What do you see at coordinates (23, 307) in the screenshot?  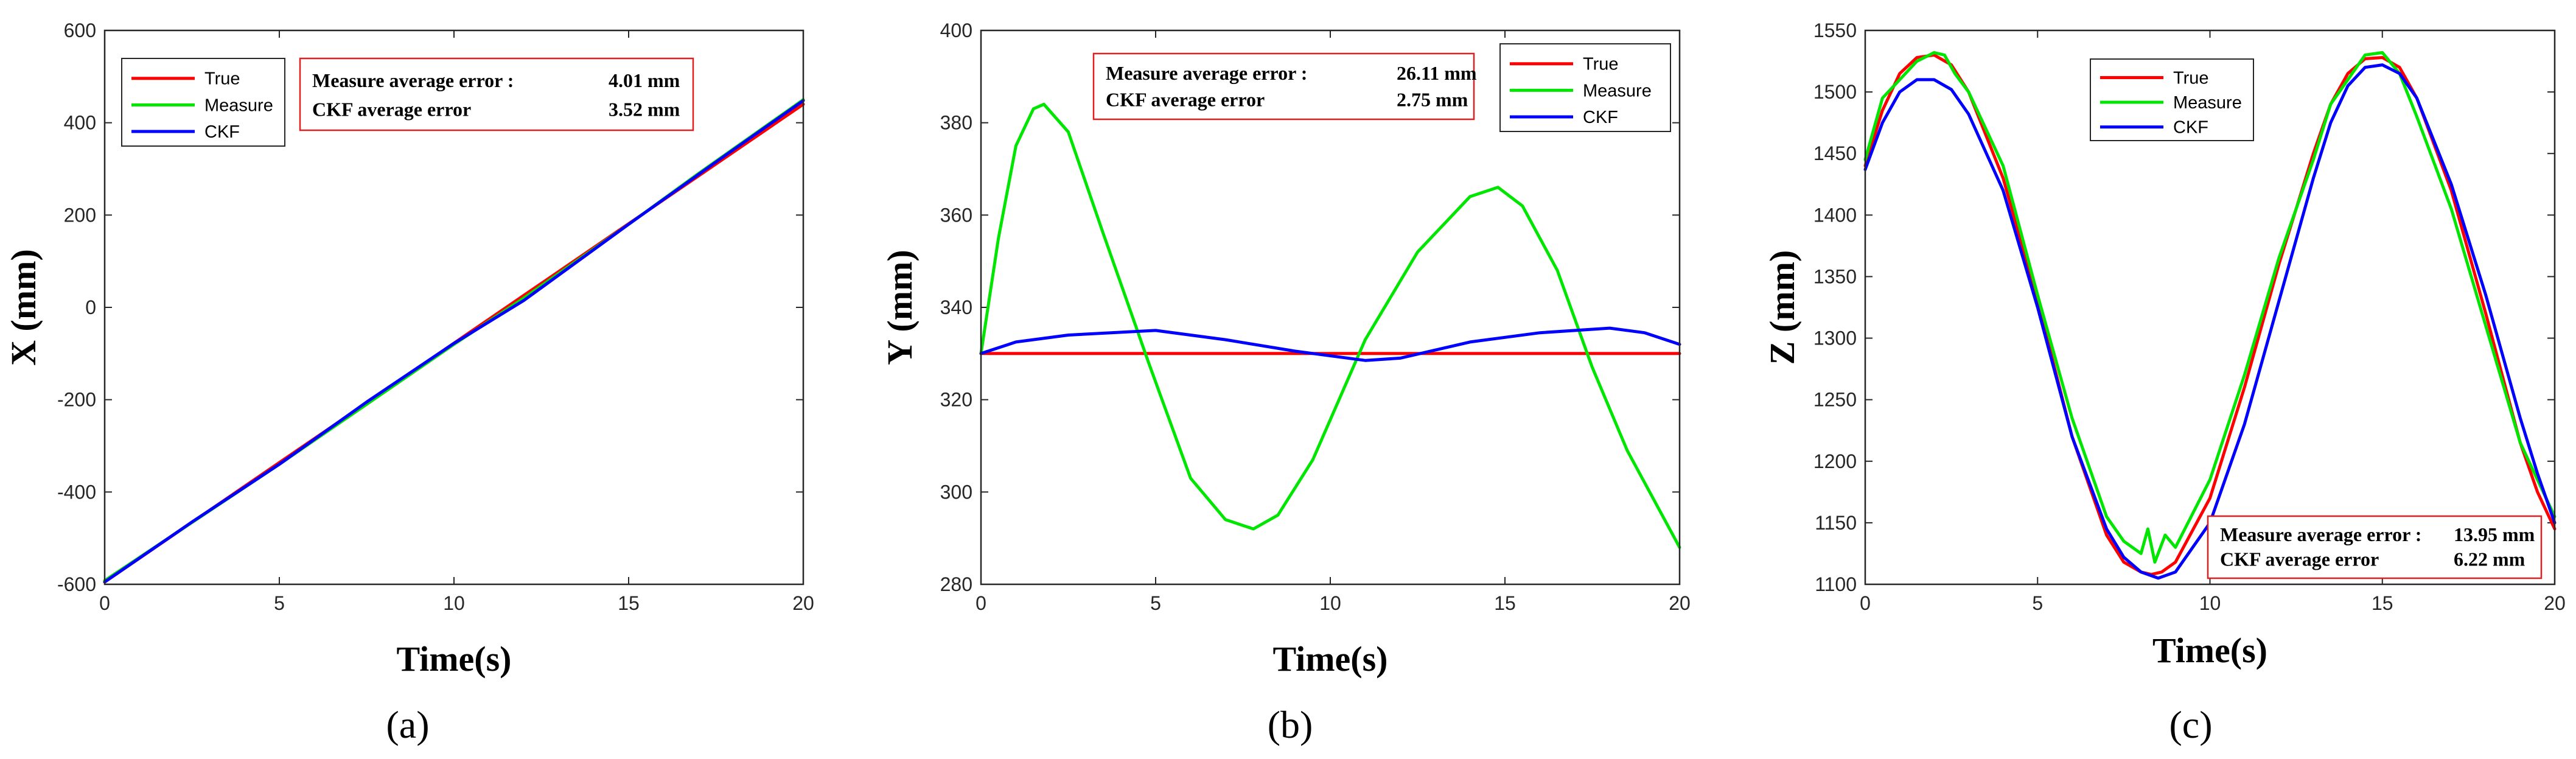 I see `y-axis-label-a: X (mm)` at bounding box center [23, 307].